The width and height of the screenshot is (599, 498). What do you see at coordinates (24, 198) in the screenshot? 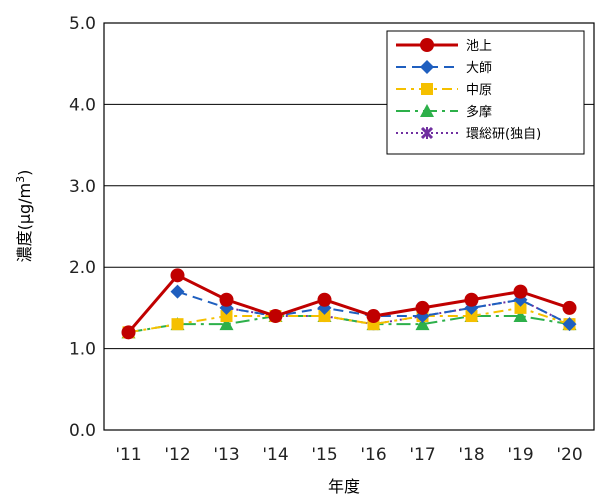
I see `y-axis-title-unit: g/m` at bounding box center [24, 198].